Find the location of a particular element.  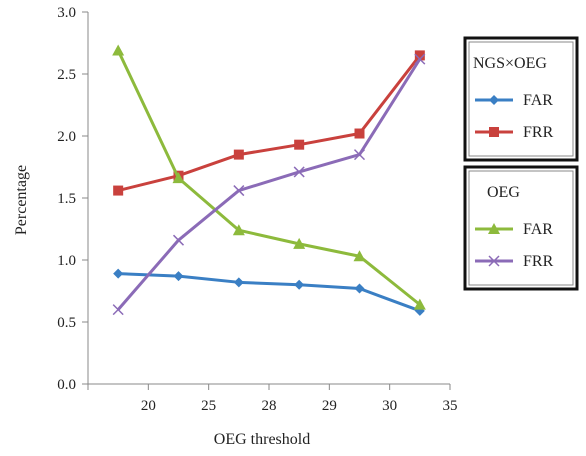

legend-group-oeg: OEG FAR FRR is located at coordinates (521, 228).